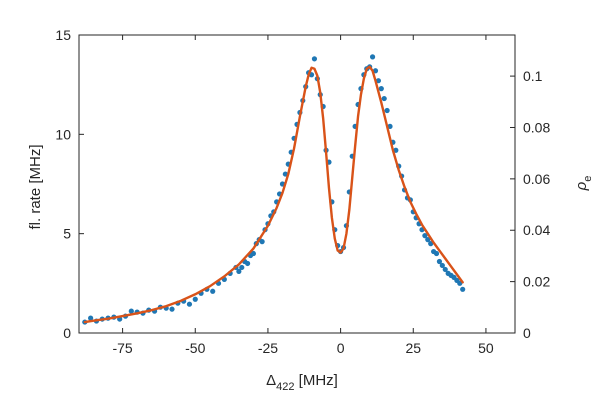 The width and height of the screenshot is (598, 404). Describe the element at coordinates (67, 333) in the screenshot. I see `y-tick-label: 0` at that location.